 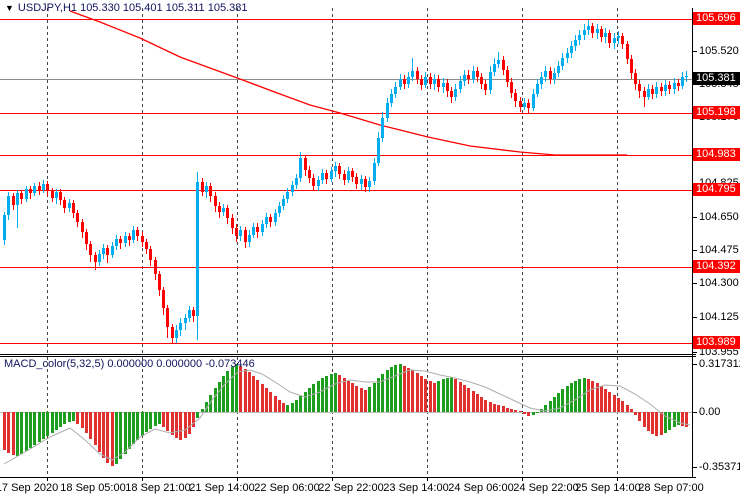 What do you see at coordinates (716, 78) in the screenshot?
I see `bid-price-box: 105.381` at bounding box center [716, 78].